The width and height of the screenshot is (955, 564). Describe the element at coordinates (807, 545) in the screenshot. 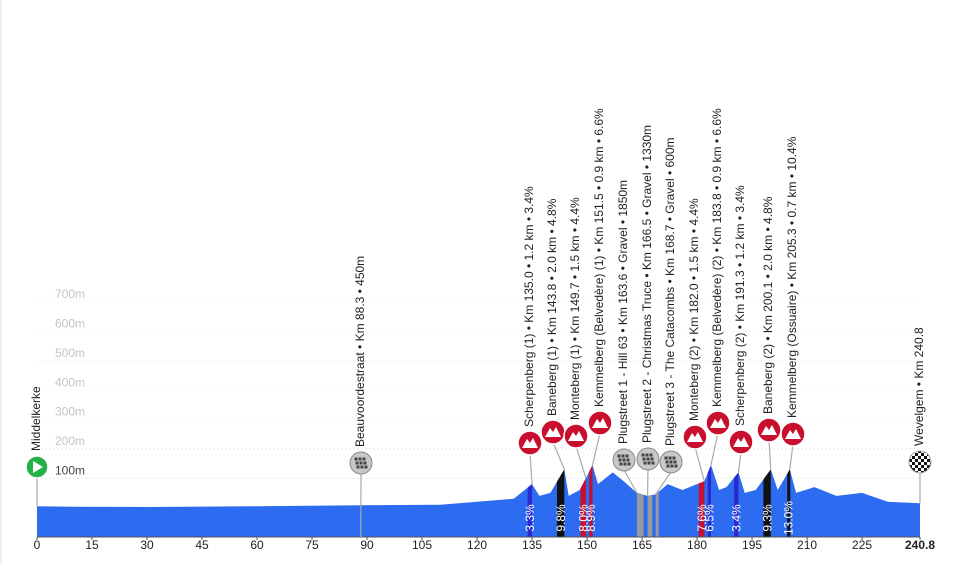

I see `x-tick-label: 210` at that location.